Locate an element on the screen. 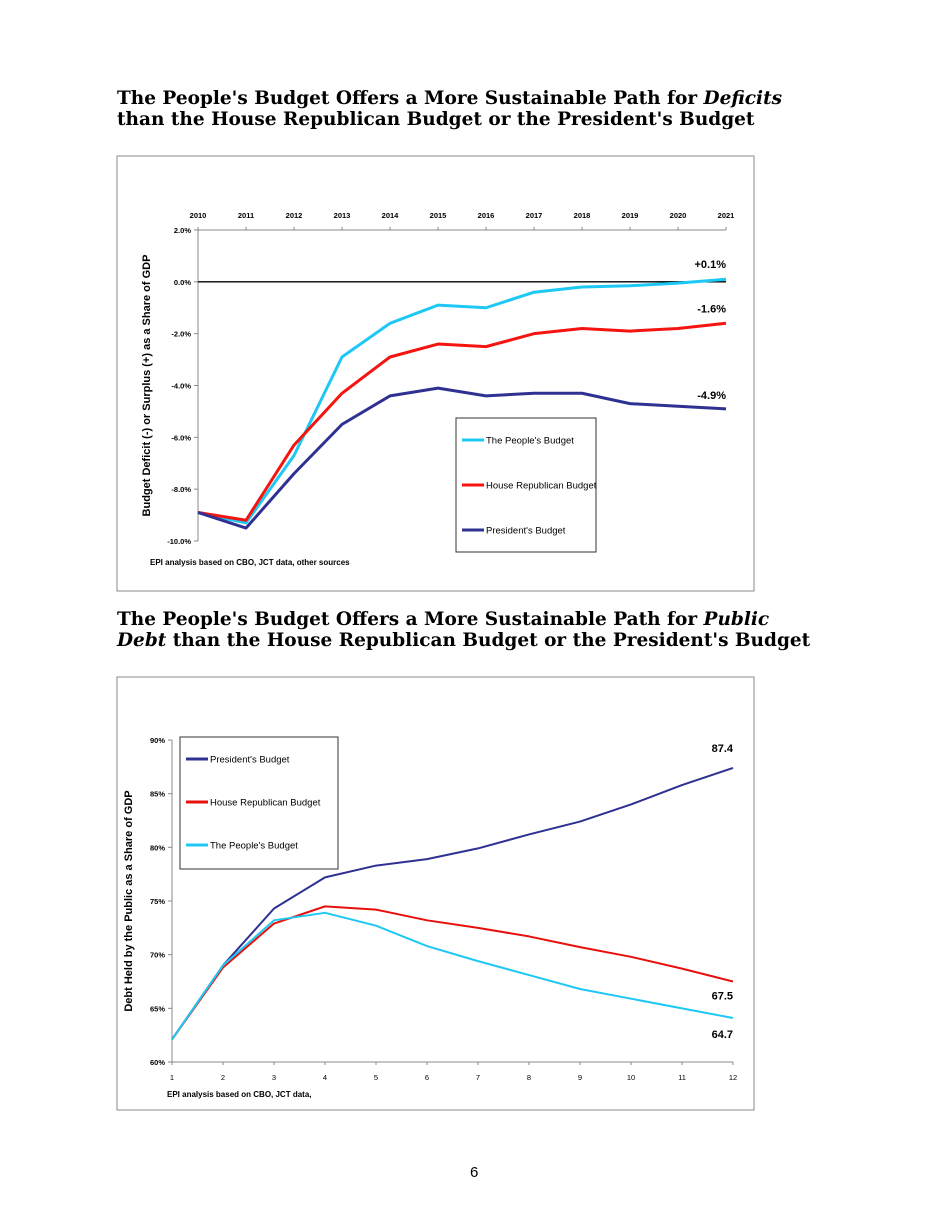 Image resolution: width=950 pixels, height=1230 pixels. end-label: 87.4 is located at coordinates (723, 749).